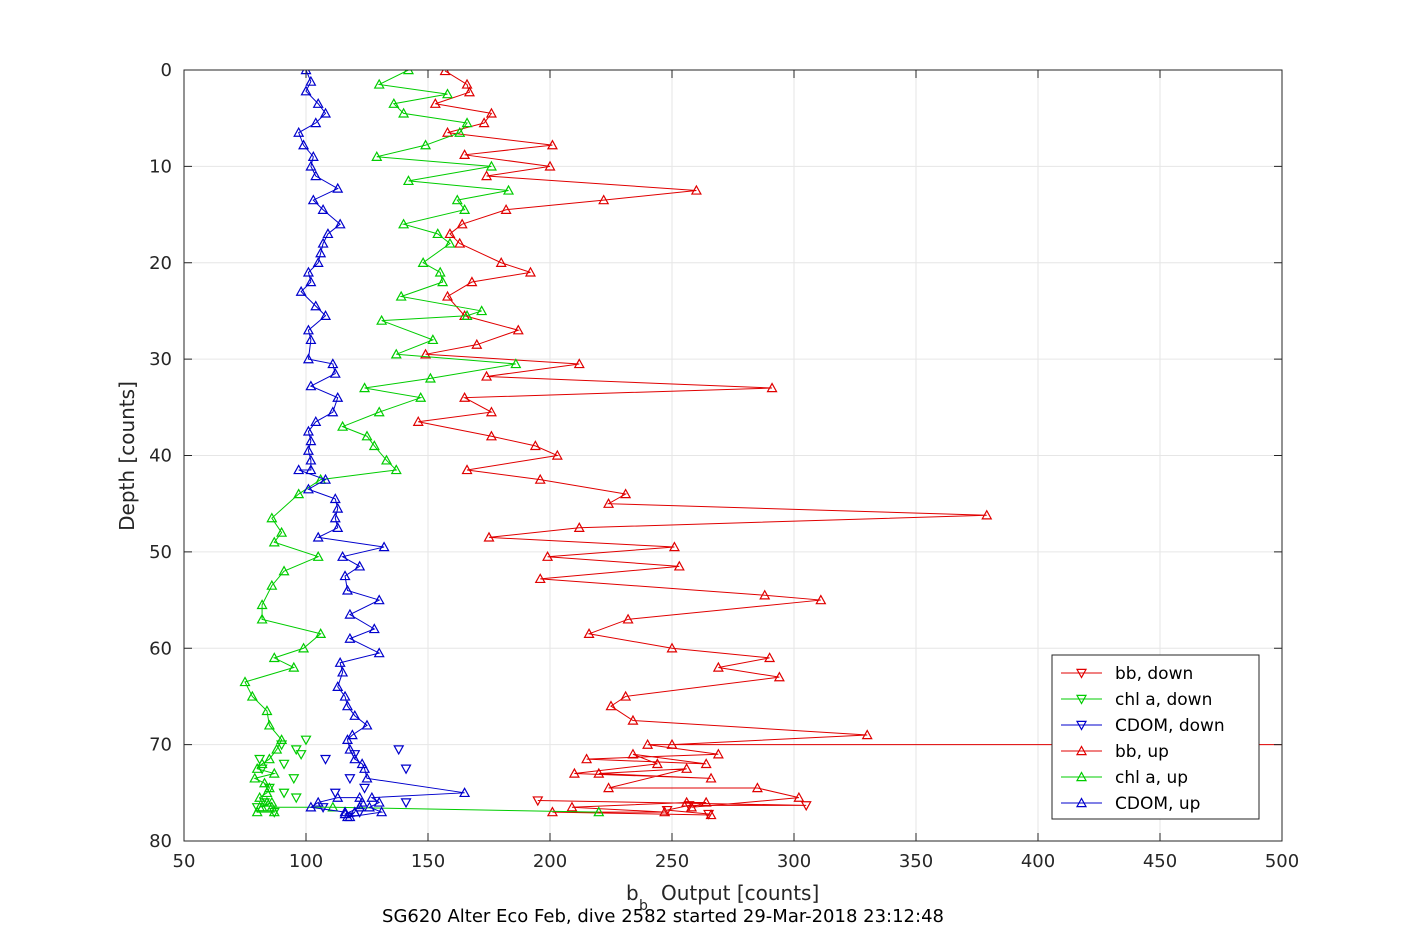  Describe the element at coordinates (1170, 726) in the screenshot. I see `legend-label: CDOM, down` at that location.